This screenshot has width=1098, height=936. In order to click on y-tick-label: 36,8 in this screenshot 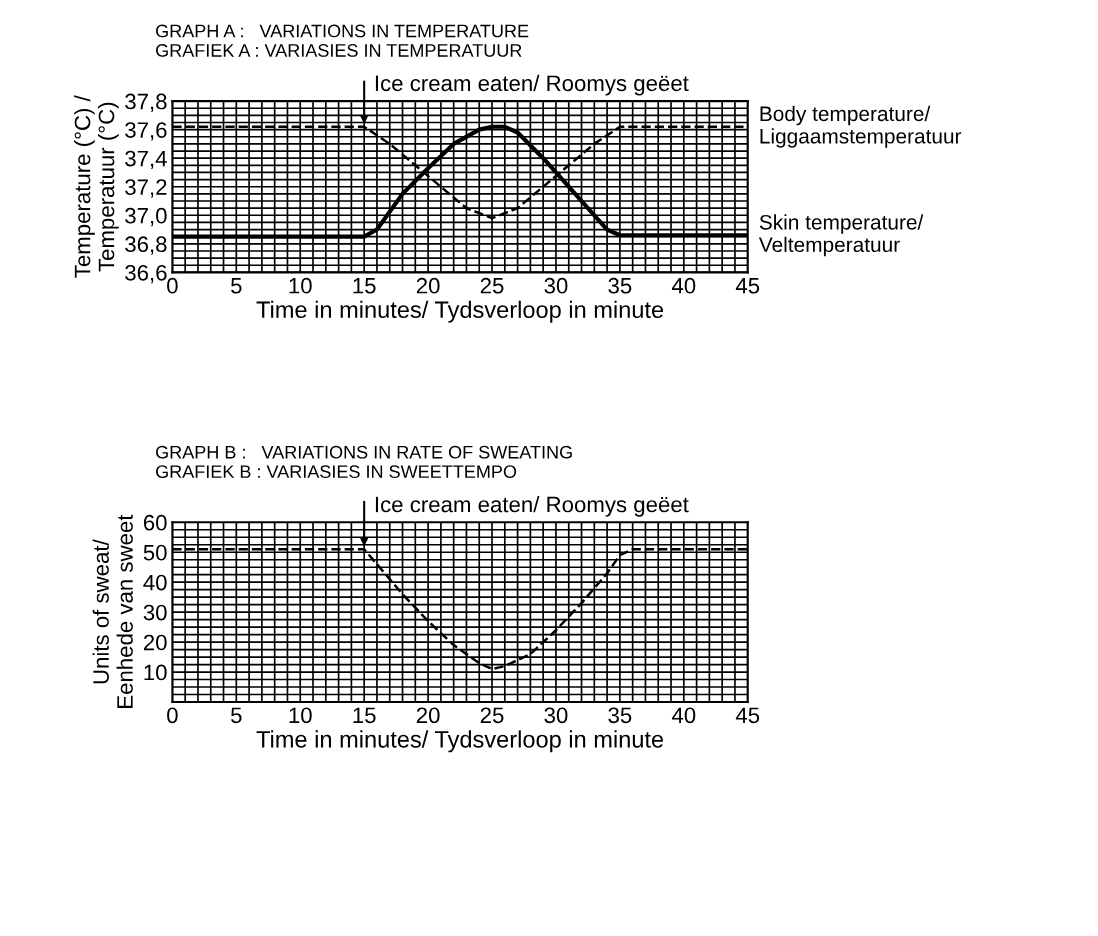, I will do `click(146, 245)`.